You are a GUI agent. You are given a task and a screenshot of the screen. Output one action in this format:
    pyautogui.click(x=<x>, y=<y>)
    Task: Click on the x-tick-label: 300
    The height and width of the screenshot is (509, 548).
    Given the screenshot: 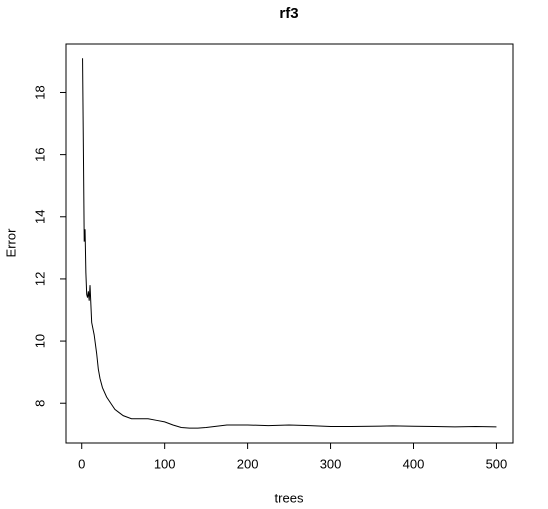 What is the action you would take?
    pyautogui.click(x=331, y=463)
    